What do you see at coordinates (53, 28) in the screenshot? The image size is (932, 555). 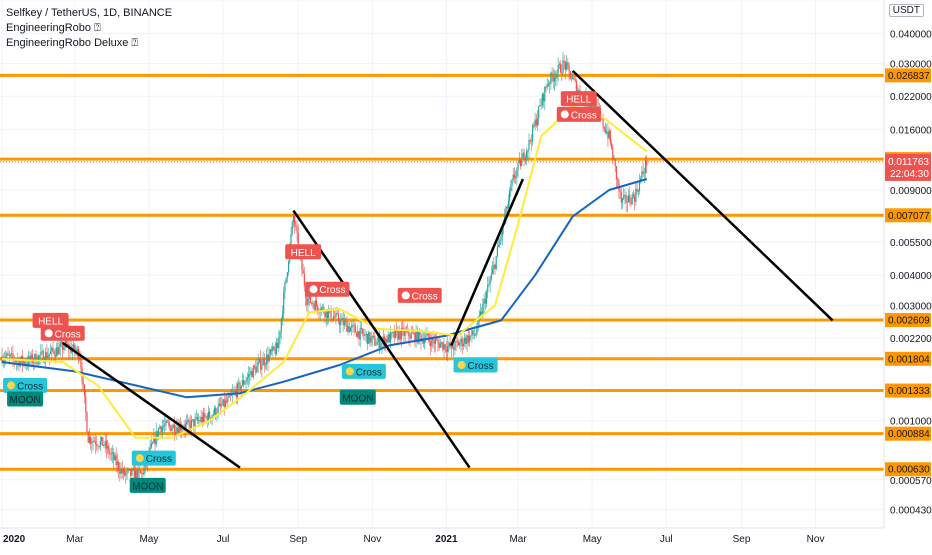 I see `indicator-engineeringrobo: EngineeringRobo ⍰` at bounding box center [53, 28].